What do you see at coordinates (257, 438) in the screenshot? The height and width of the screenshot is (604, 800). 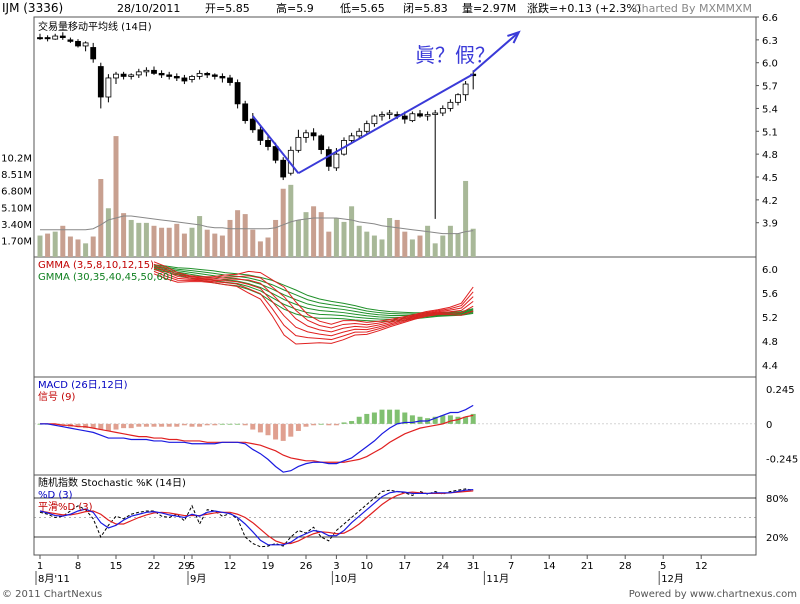 I see `macd-signal-line` at bounding box center [257, 438].